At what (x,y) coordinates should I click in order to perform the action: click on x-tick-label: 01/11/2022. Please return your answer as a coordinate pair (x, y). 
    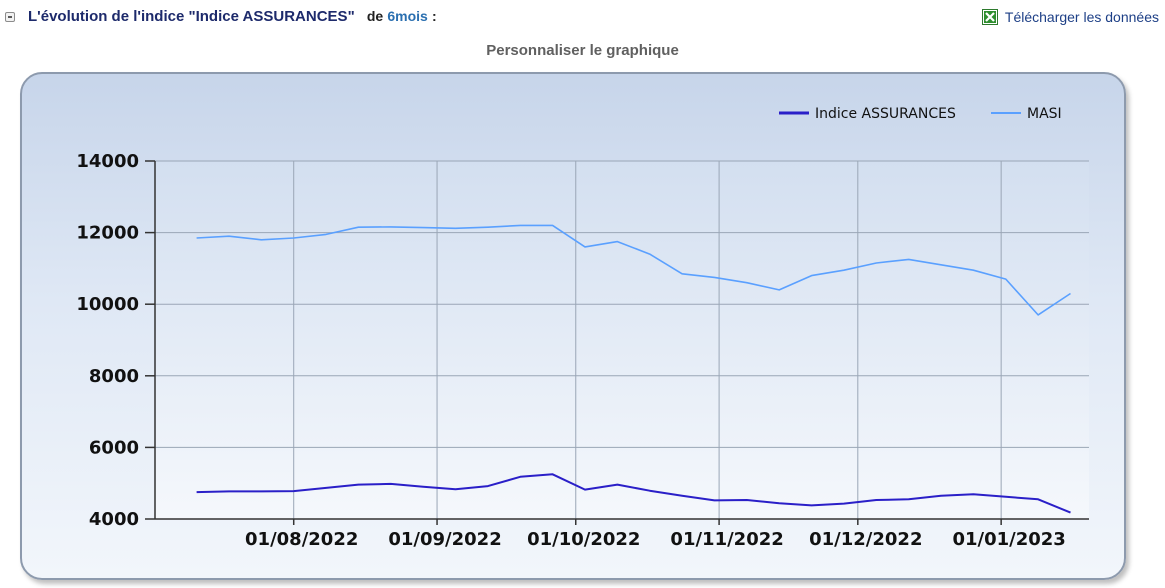
    Looking at the image, I should click on (726, 539).